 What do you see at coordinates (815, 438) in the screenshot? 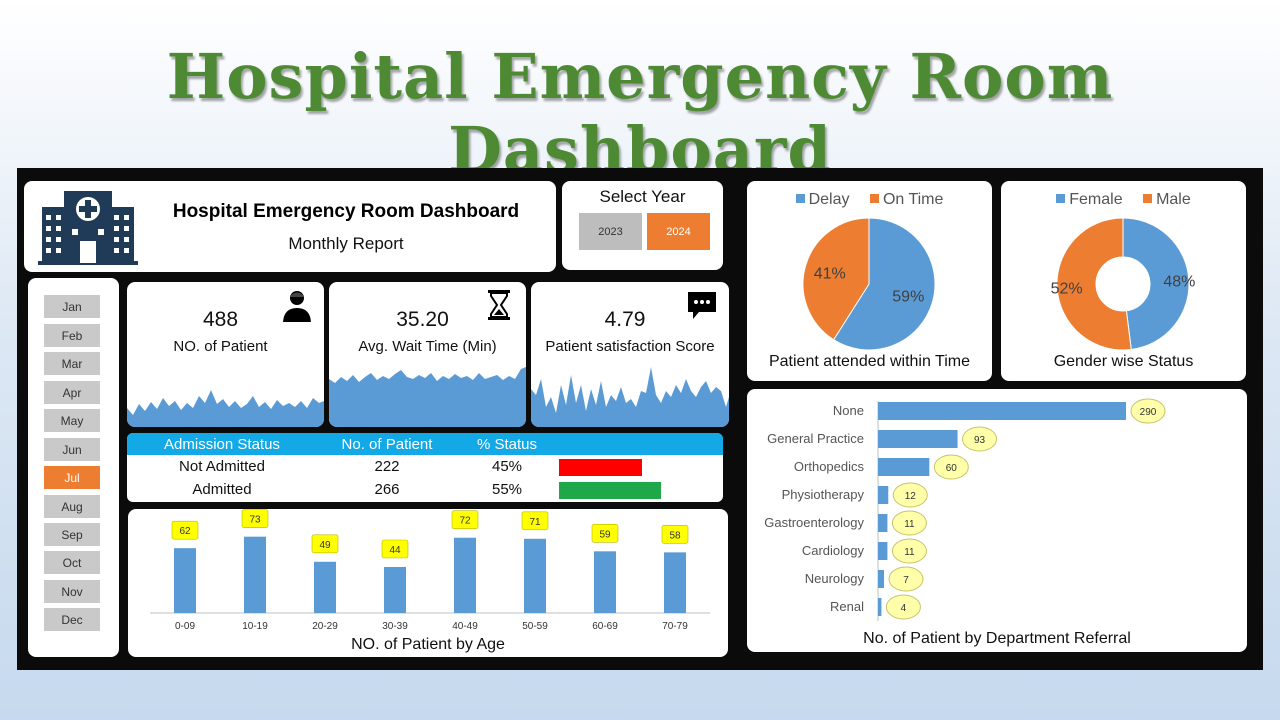
I see `category-label: General Practice` at bounding box center [815, 438].